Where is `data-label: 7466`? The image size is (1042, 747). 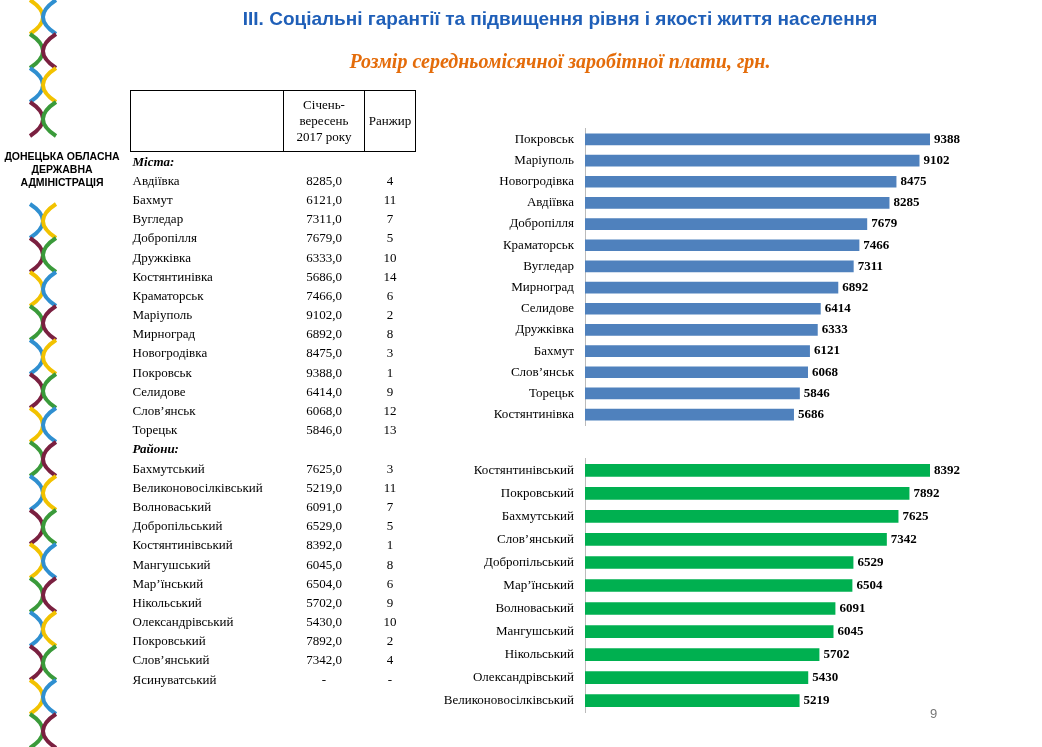
data-label: 7466 is located at coordinates (876, 244).